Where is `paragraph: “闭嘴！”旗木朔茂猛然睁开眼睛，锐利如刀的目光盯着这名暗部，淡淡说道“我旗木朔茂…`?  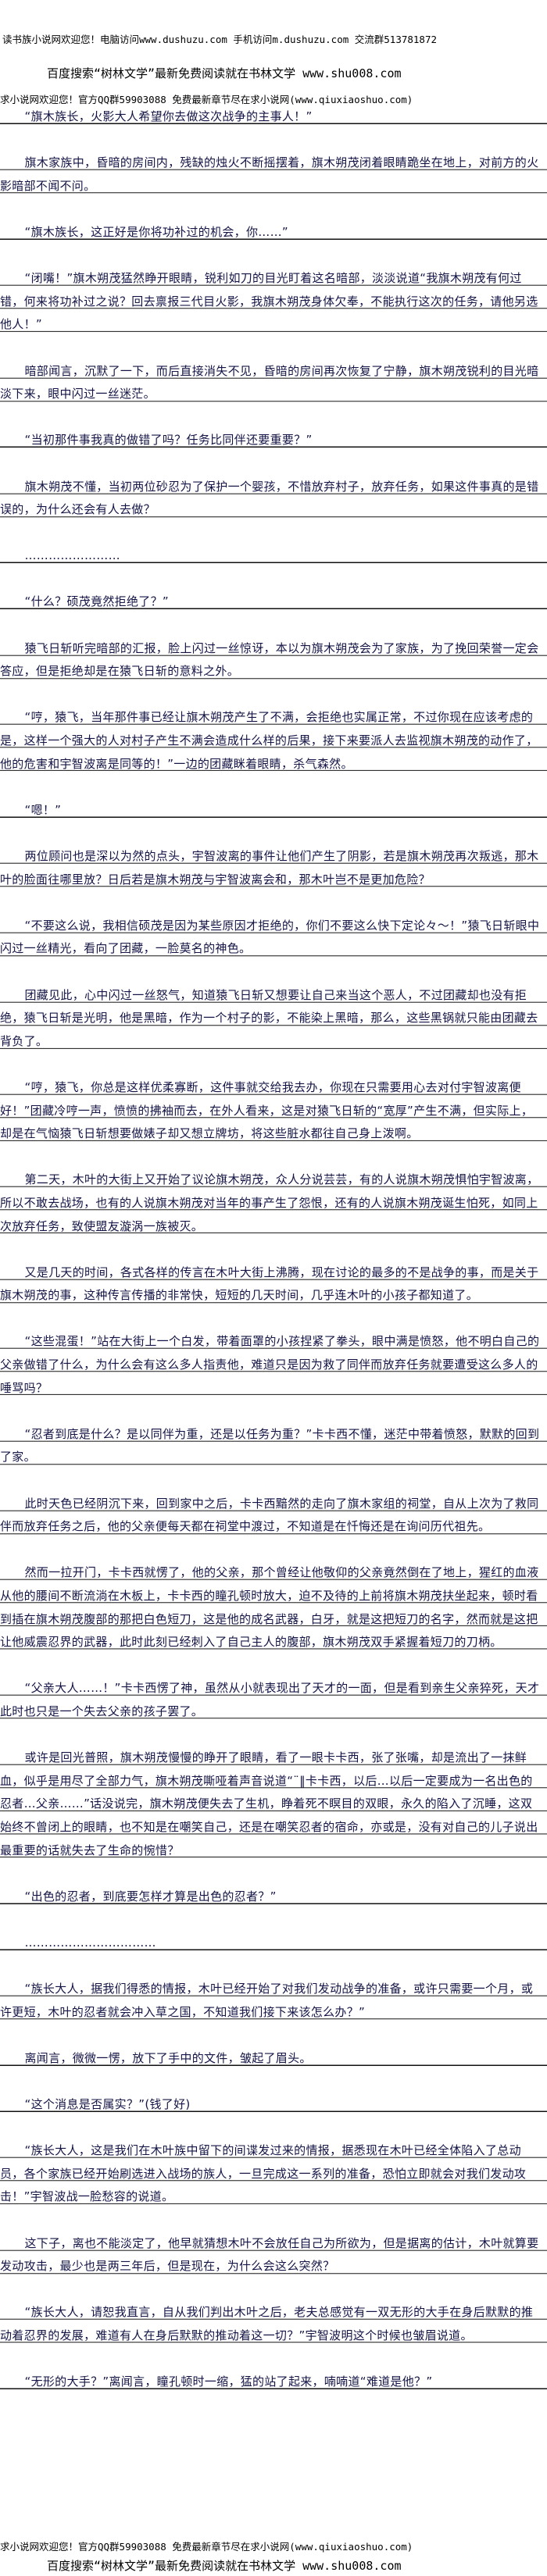 paragraph: “闭嘴！”旗木朔茂猛然睁开眼睛，锐利如刀的目光盯着这名暗部，淡淡说道“我旗木朔茂… is located at coordinates (273, 302).